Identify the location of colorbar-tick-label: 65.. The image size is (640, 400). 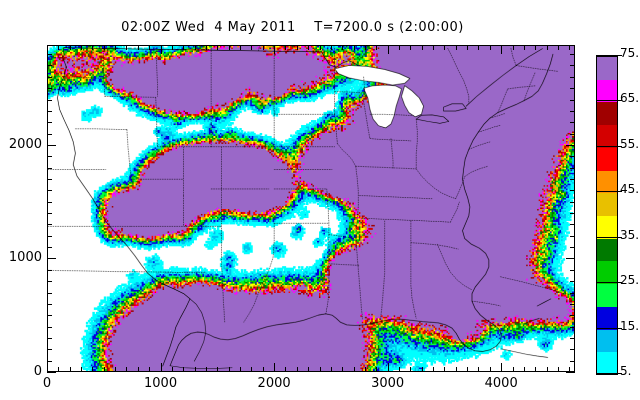
(630, 98).